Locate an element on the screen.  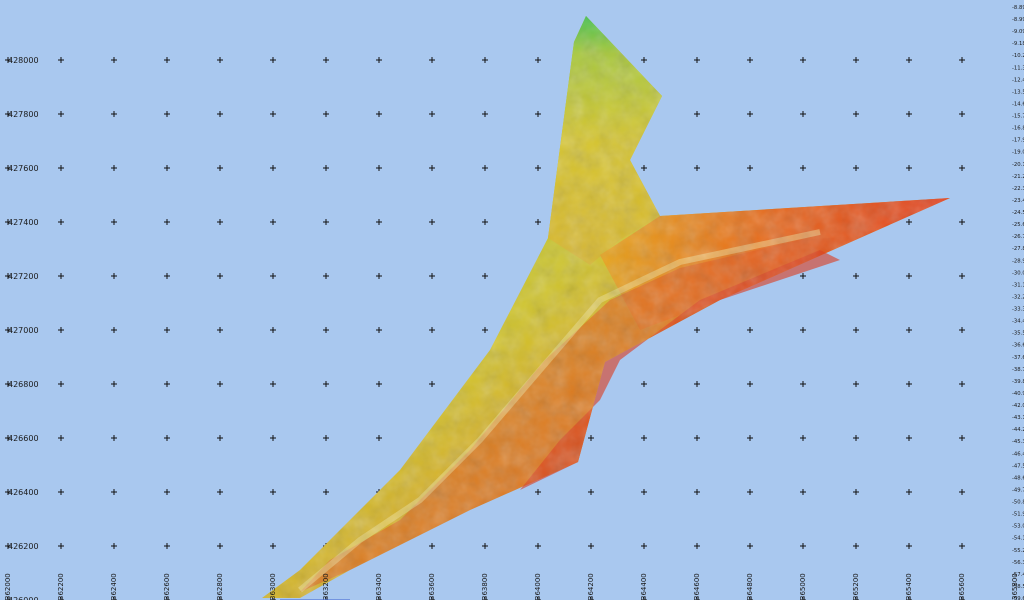
easting-label: 364200 is located at coordinates (591, 586).